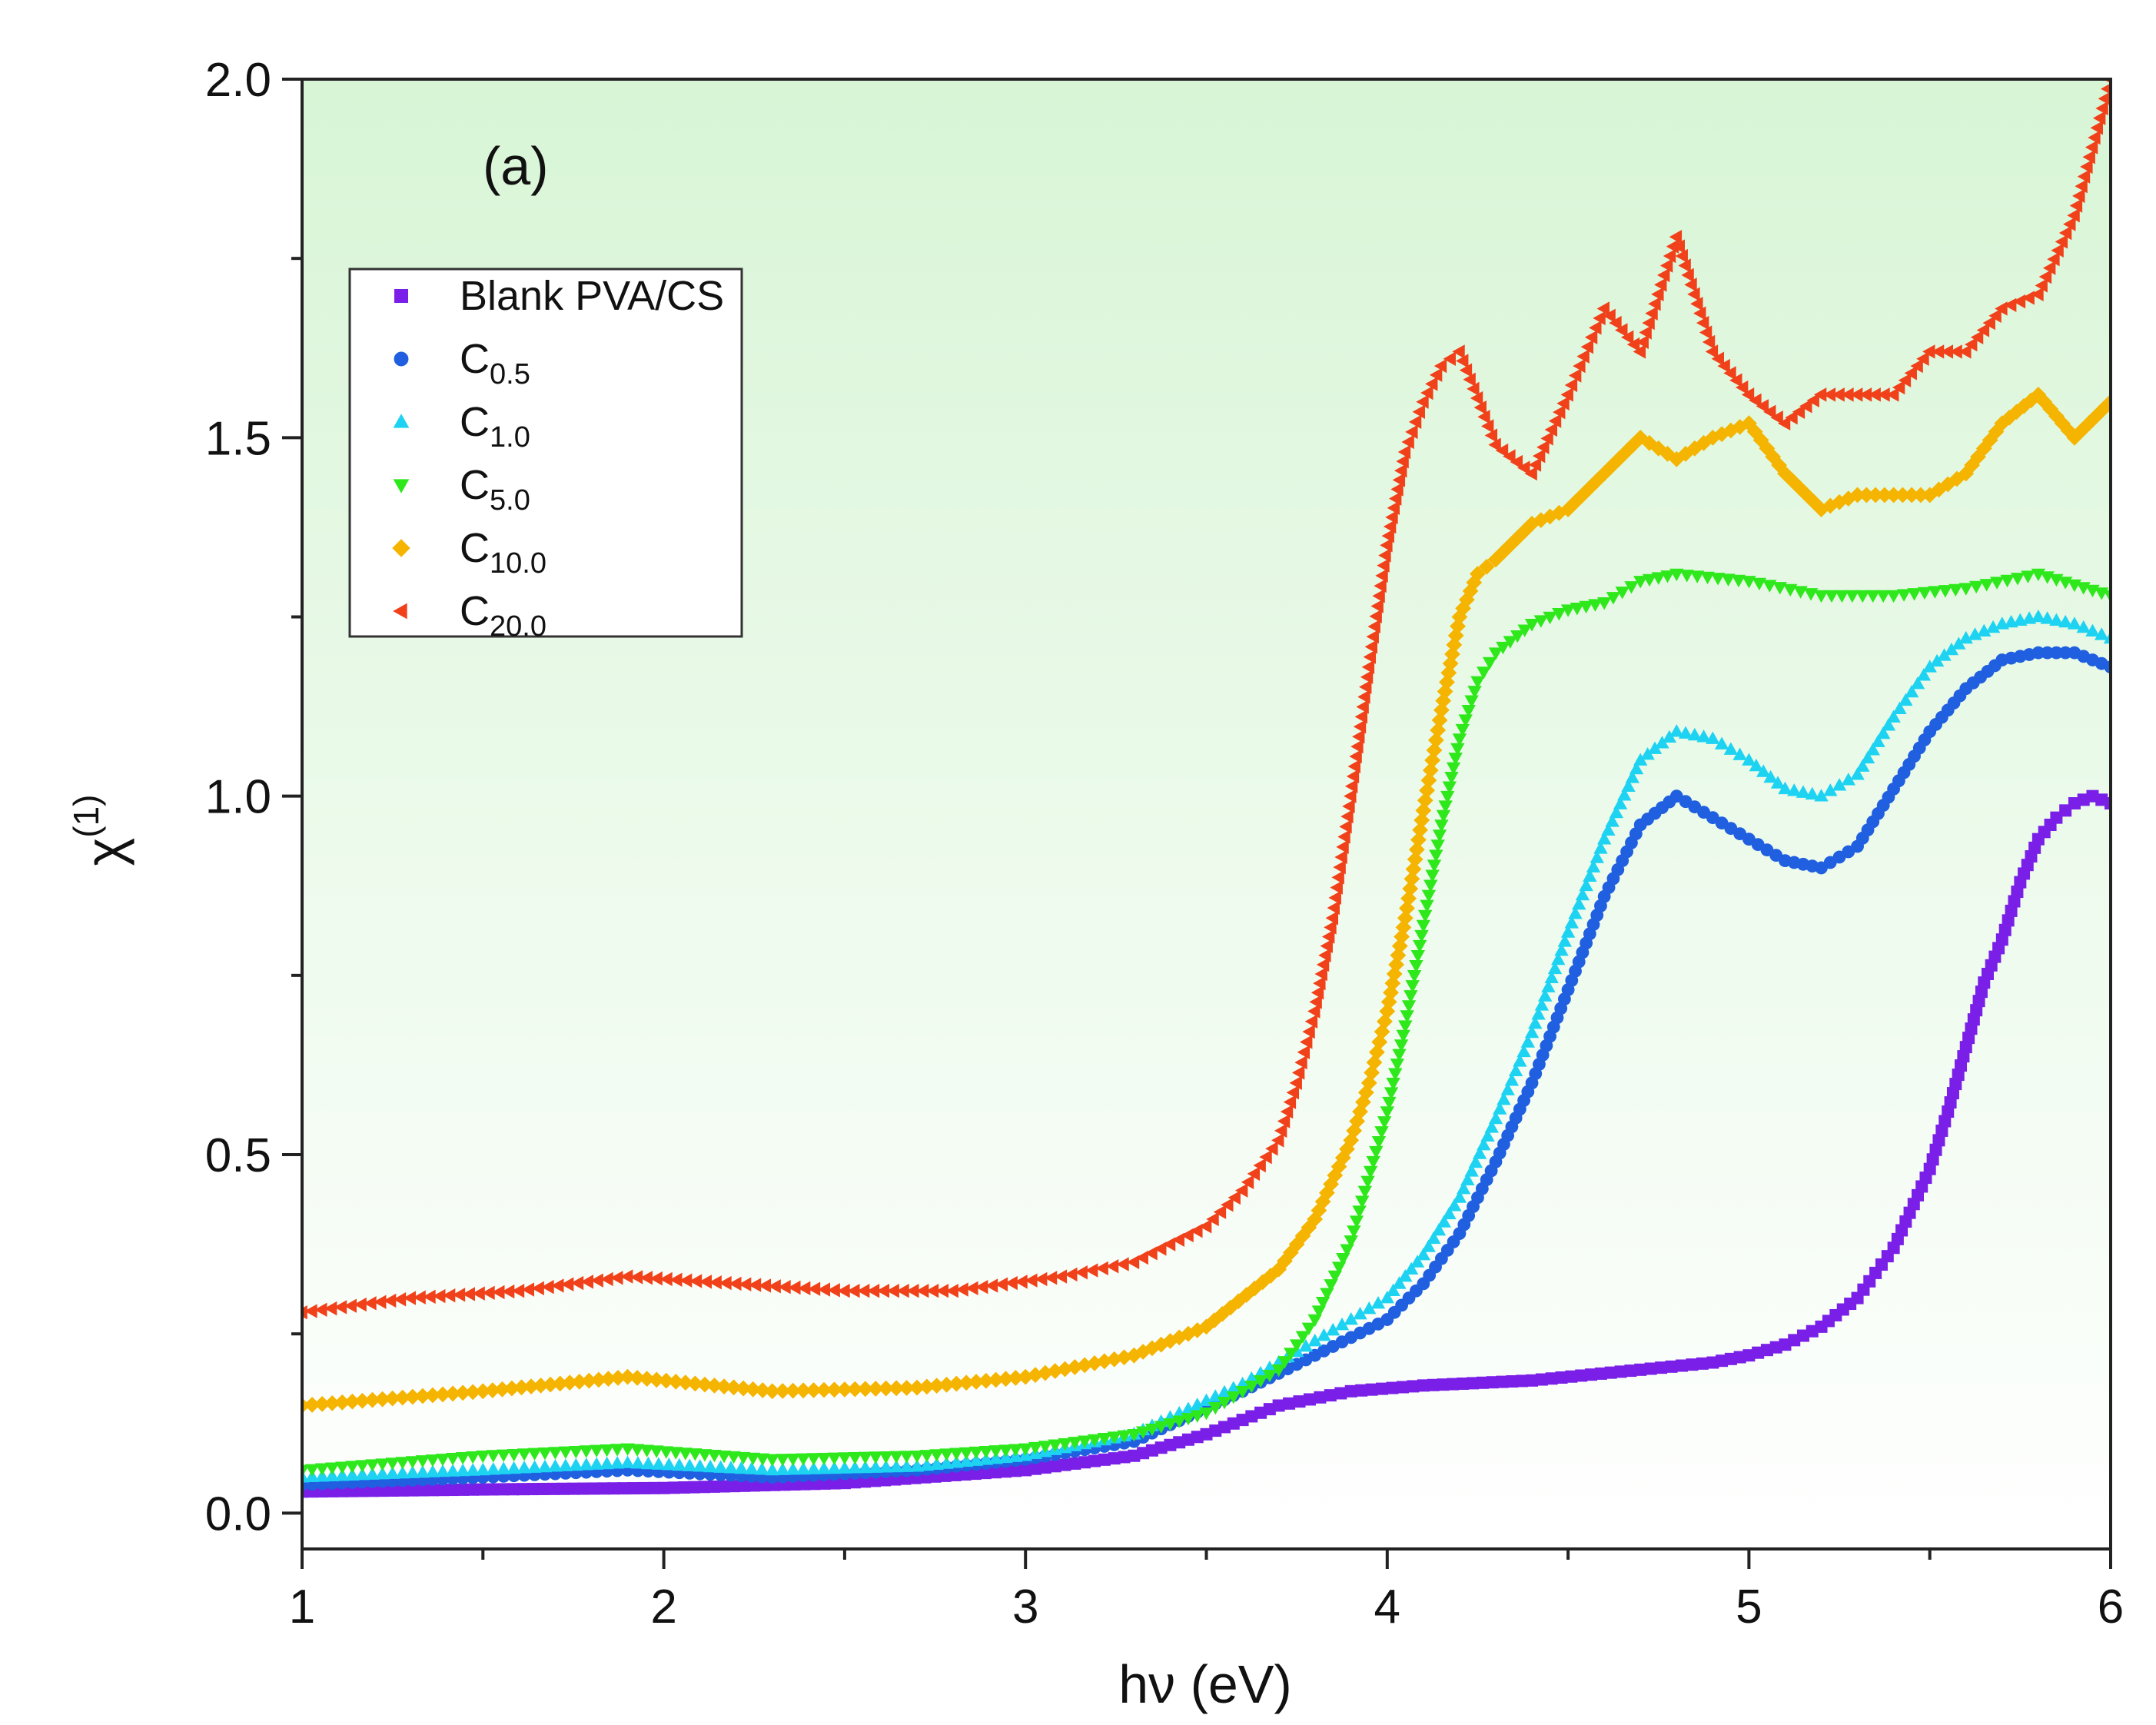  Describe the element at coordinates (461, 426) in the screenshot. I see `legend-entry: C1.0` at that location.